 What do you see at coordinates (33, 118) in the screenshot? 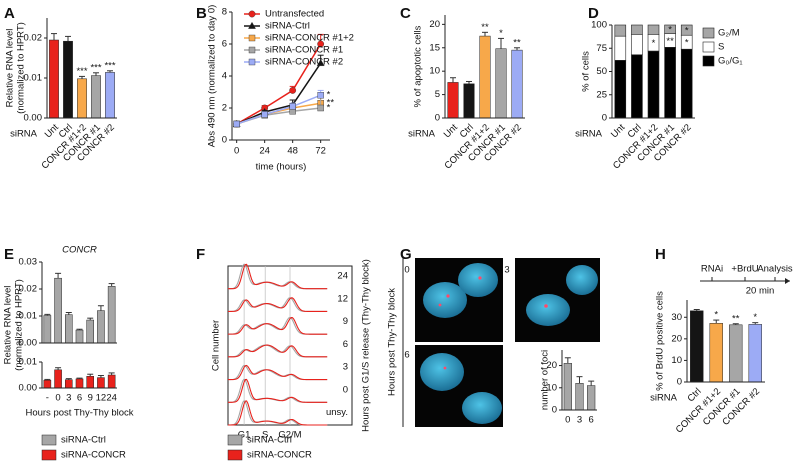
I see `y-tick-label: 0.00` at bounding box center [33, 118].